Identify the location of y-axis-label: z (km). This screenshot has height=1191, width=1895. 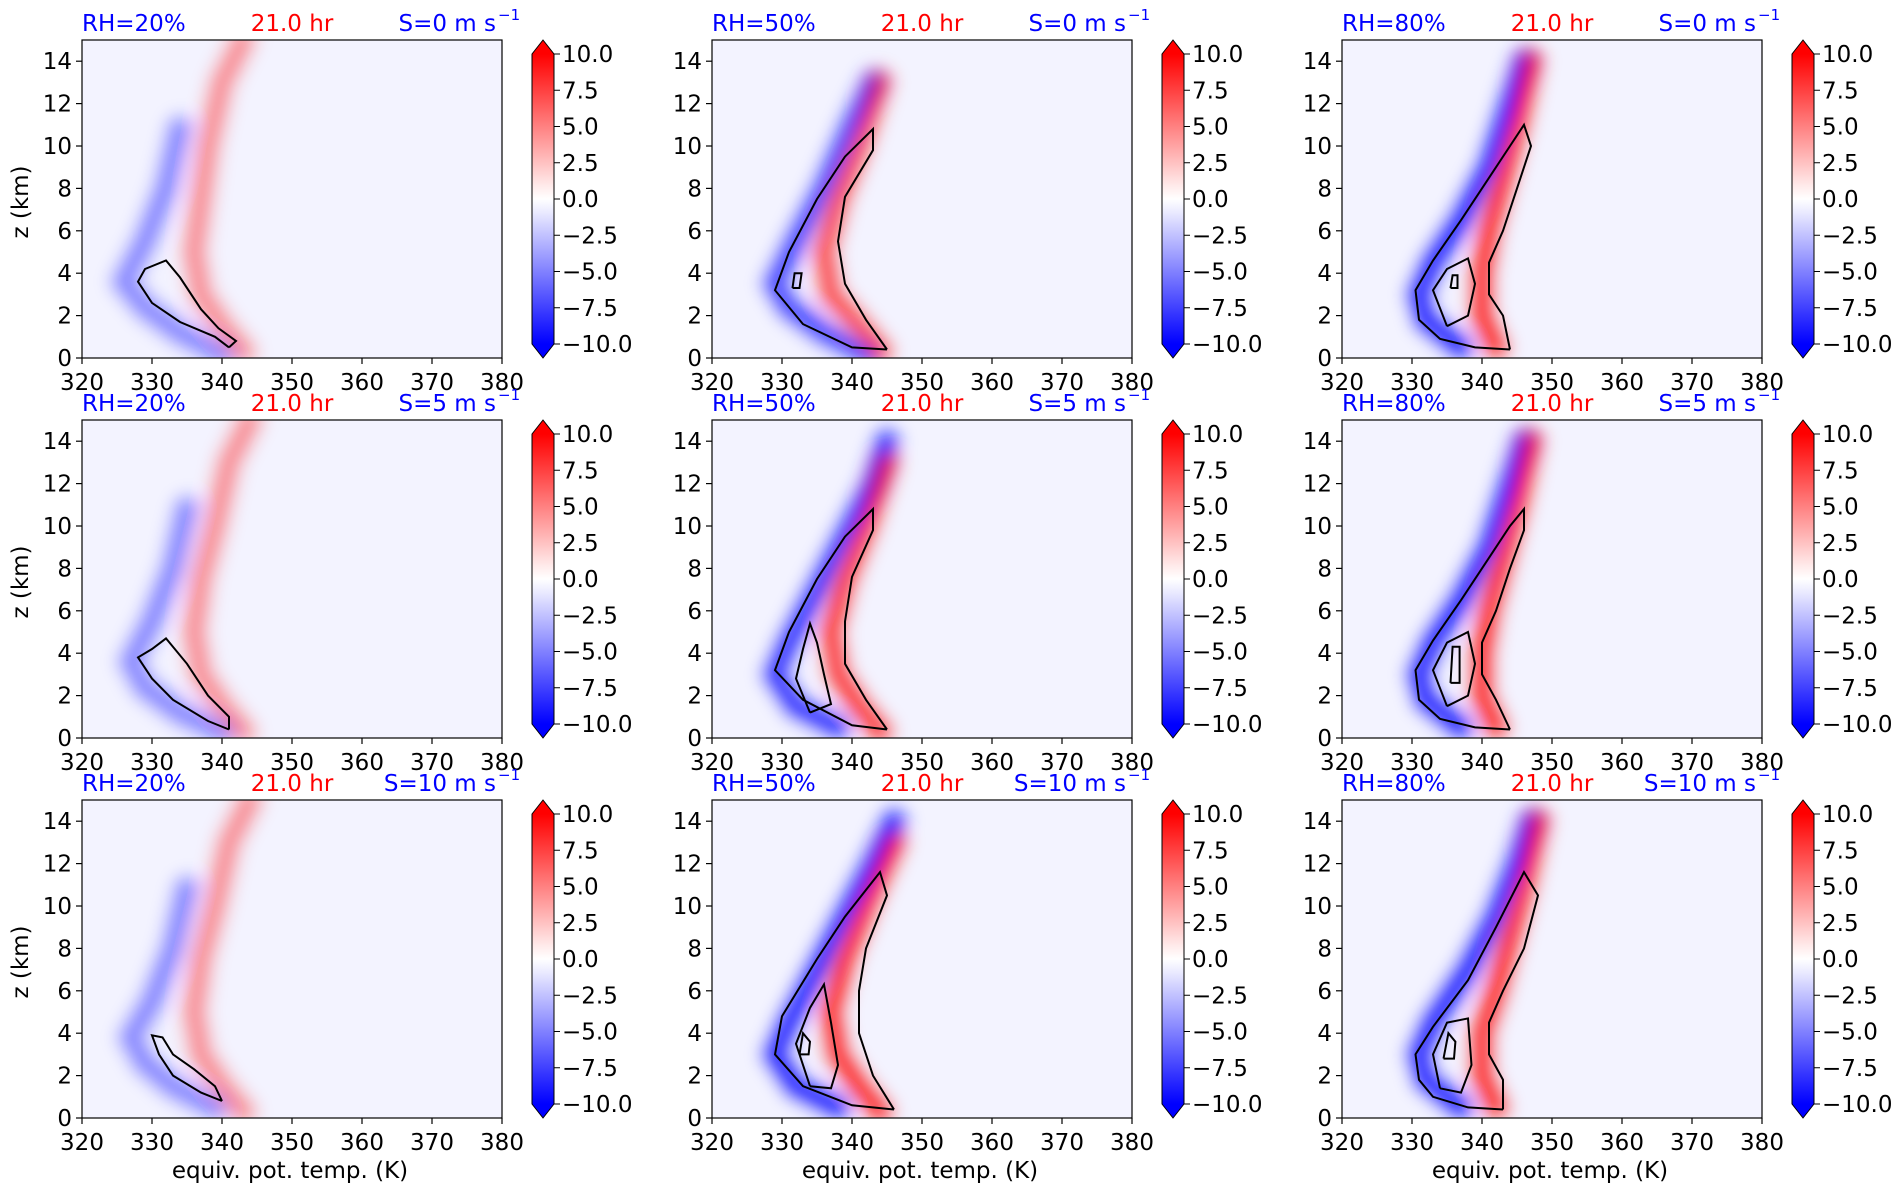
(21, 201).